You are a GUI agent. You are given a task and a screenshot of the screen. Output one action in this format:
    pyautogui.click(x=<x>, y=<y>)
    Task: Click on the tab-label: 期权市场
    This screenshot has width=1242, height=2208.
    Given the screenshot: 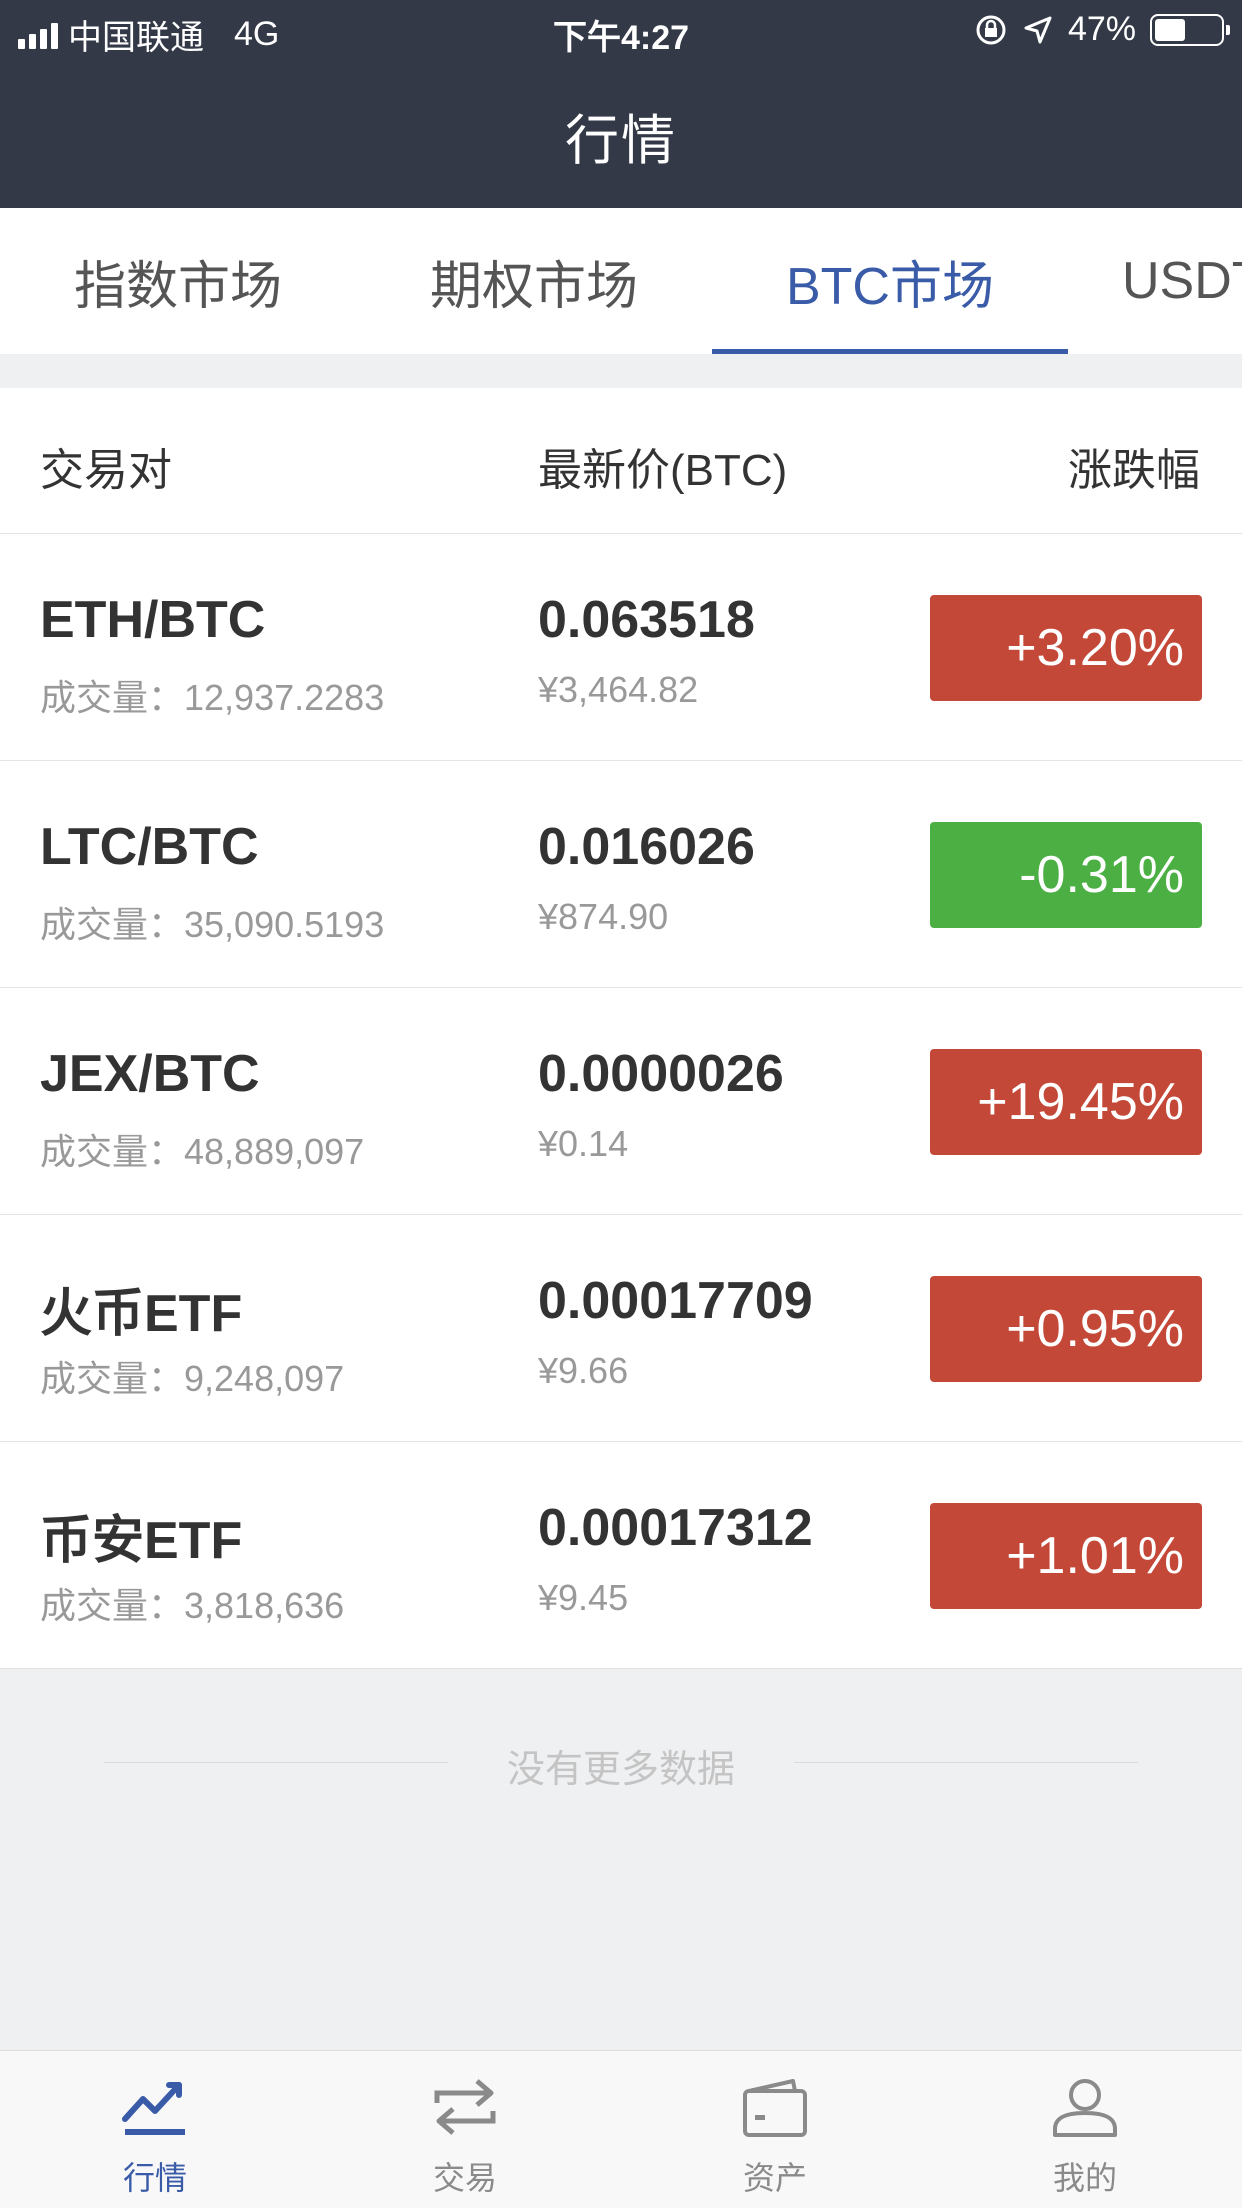 What is the action you would take?
    pyautogui.click(x=533, y=286)
    